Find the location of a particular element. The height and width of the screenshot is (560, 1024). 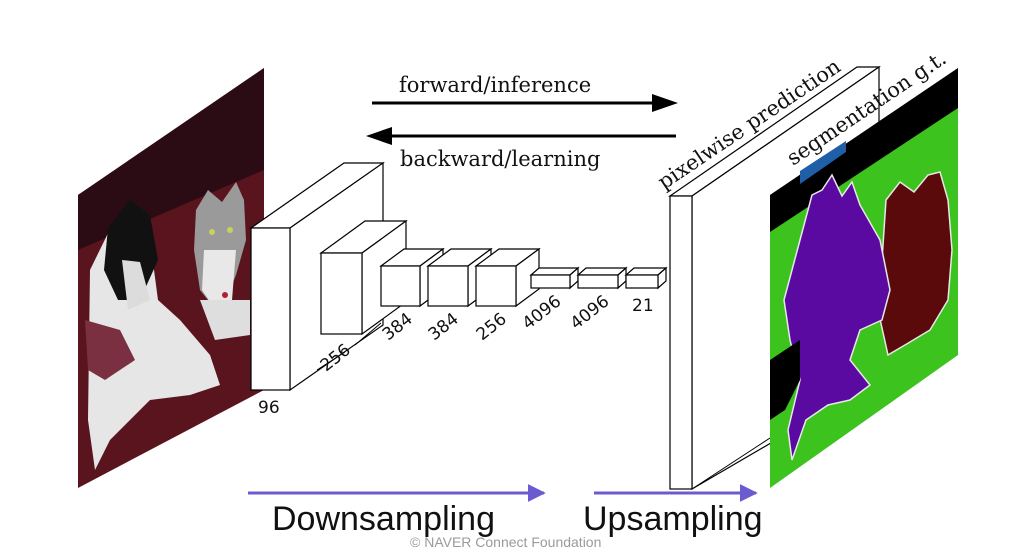

layer-label-8: 21 is located at coordinates (643, 306).